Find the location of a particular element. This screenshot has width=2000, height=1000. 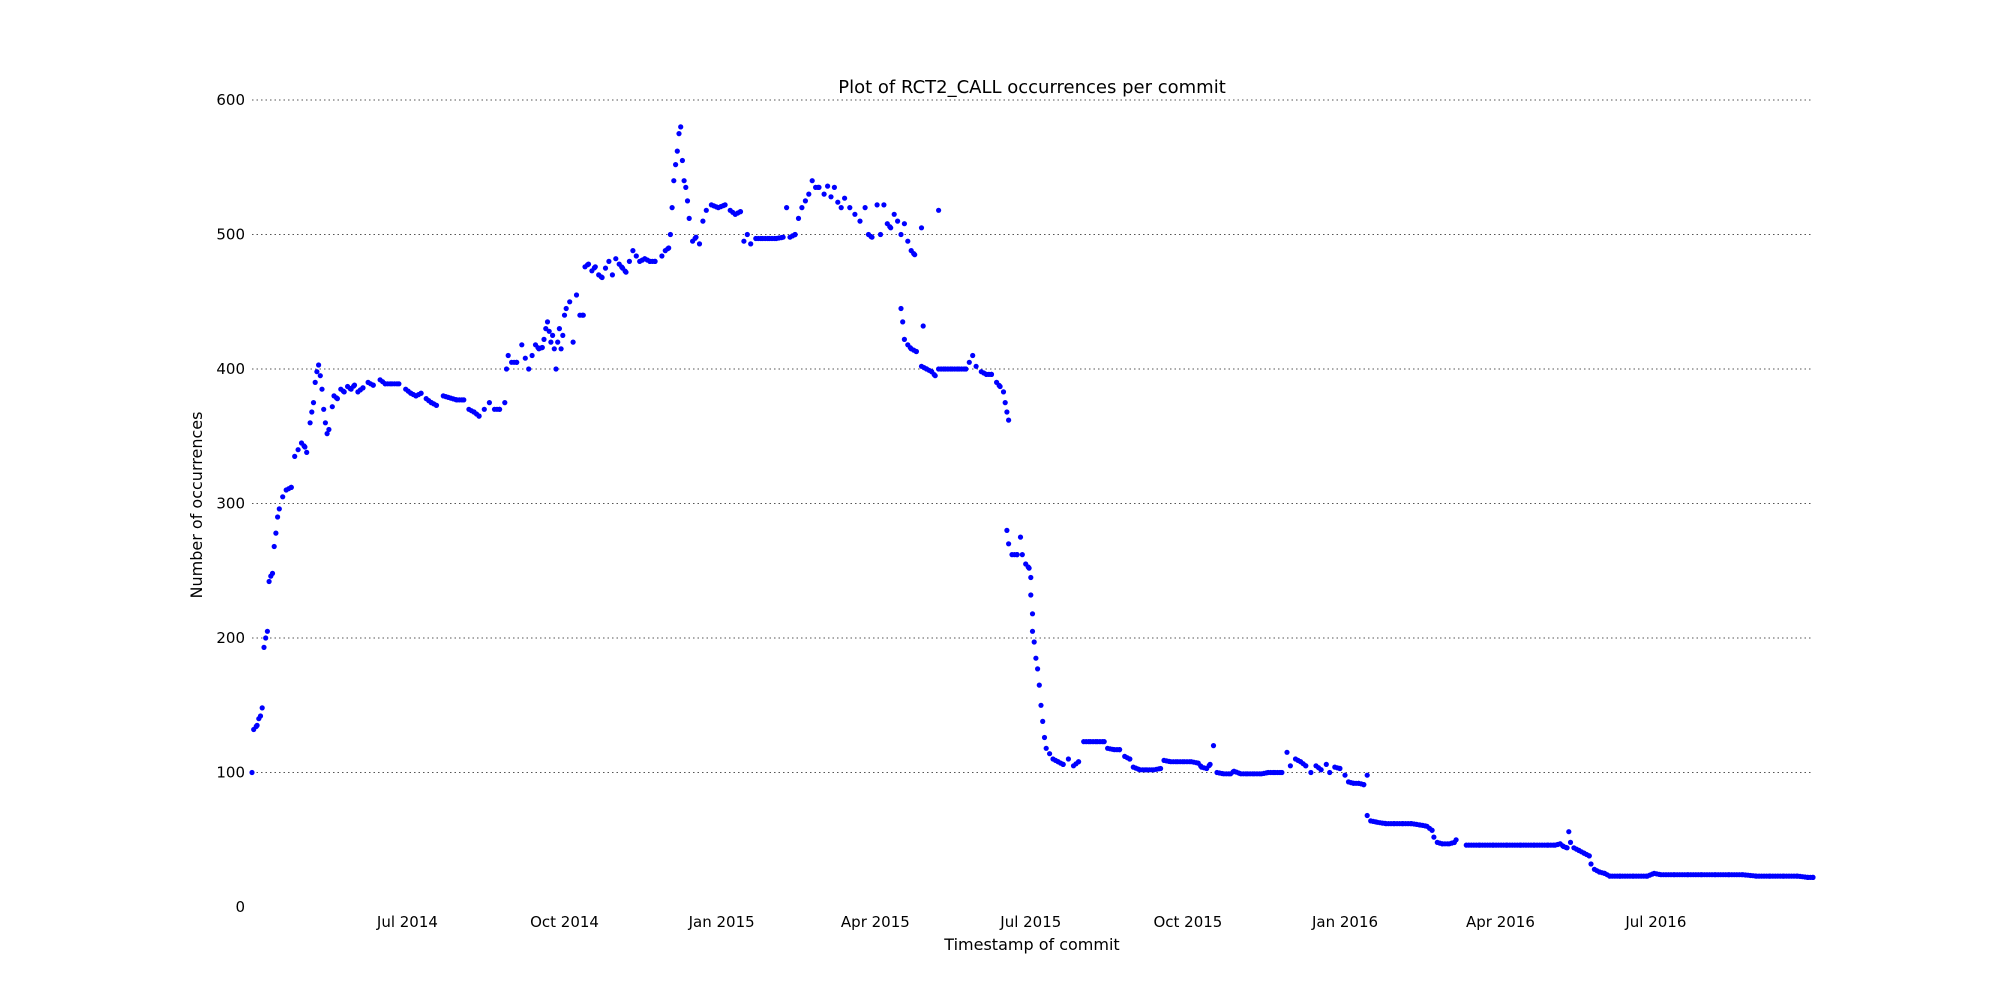

x-tick-label: Oct 2015 is located at coordinates (1187, 922).